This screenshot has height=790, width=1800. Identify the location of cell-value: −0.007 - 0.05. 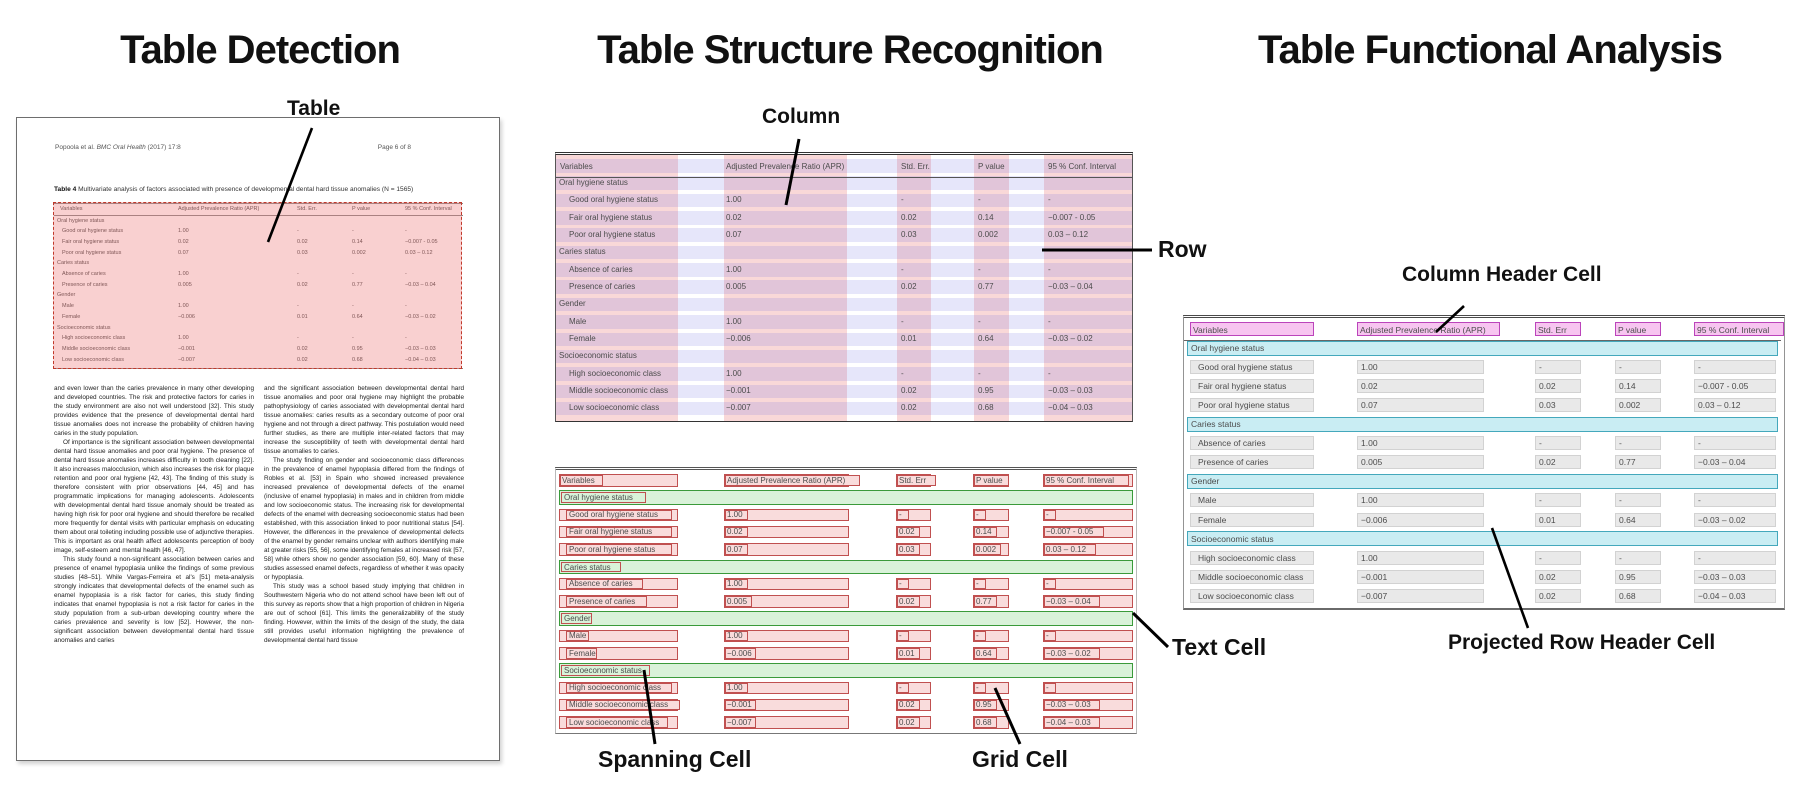
(1723, 386).